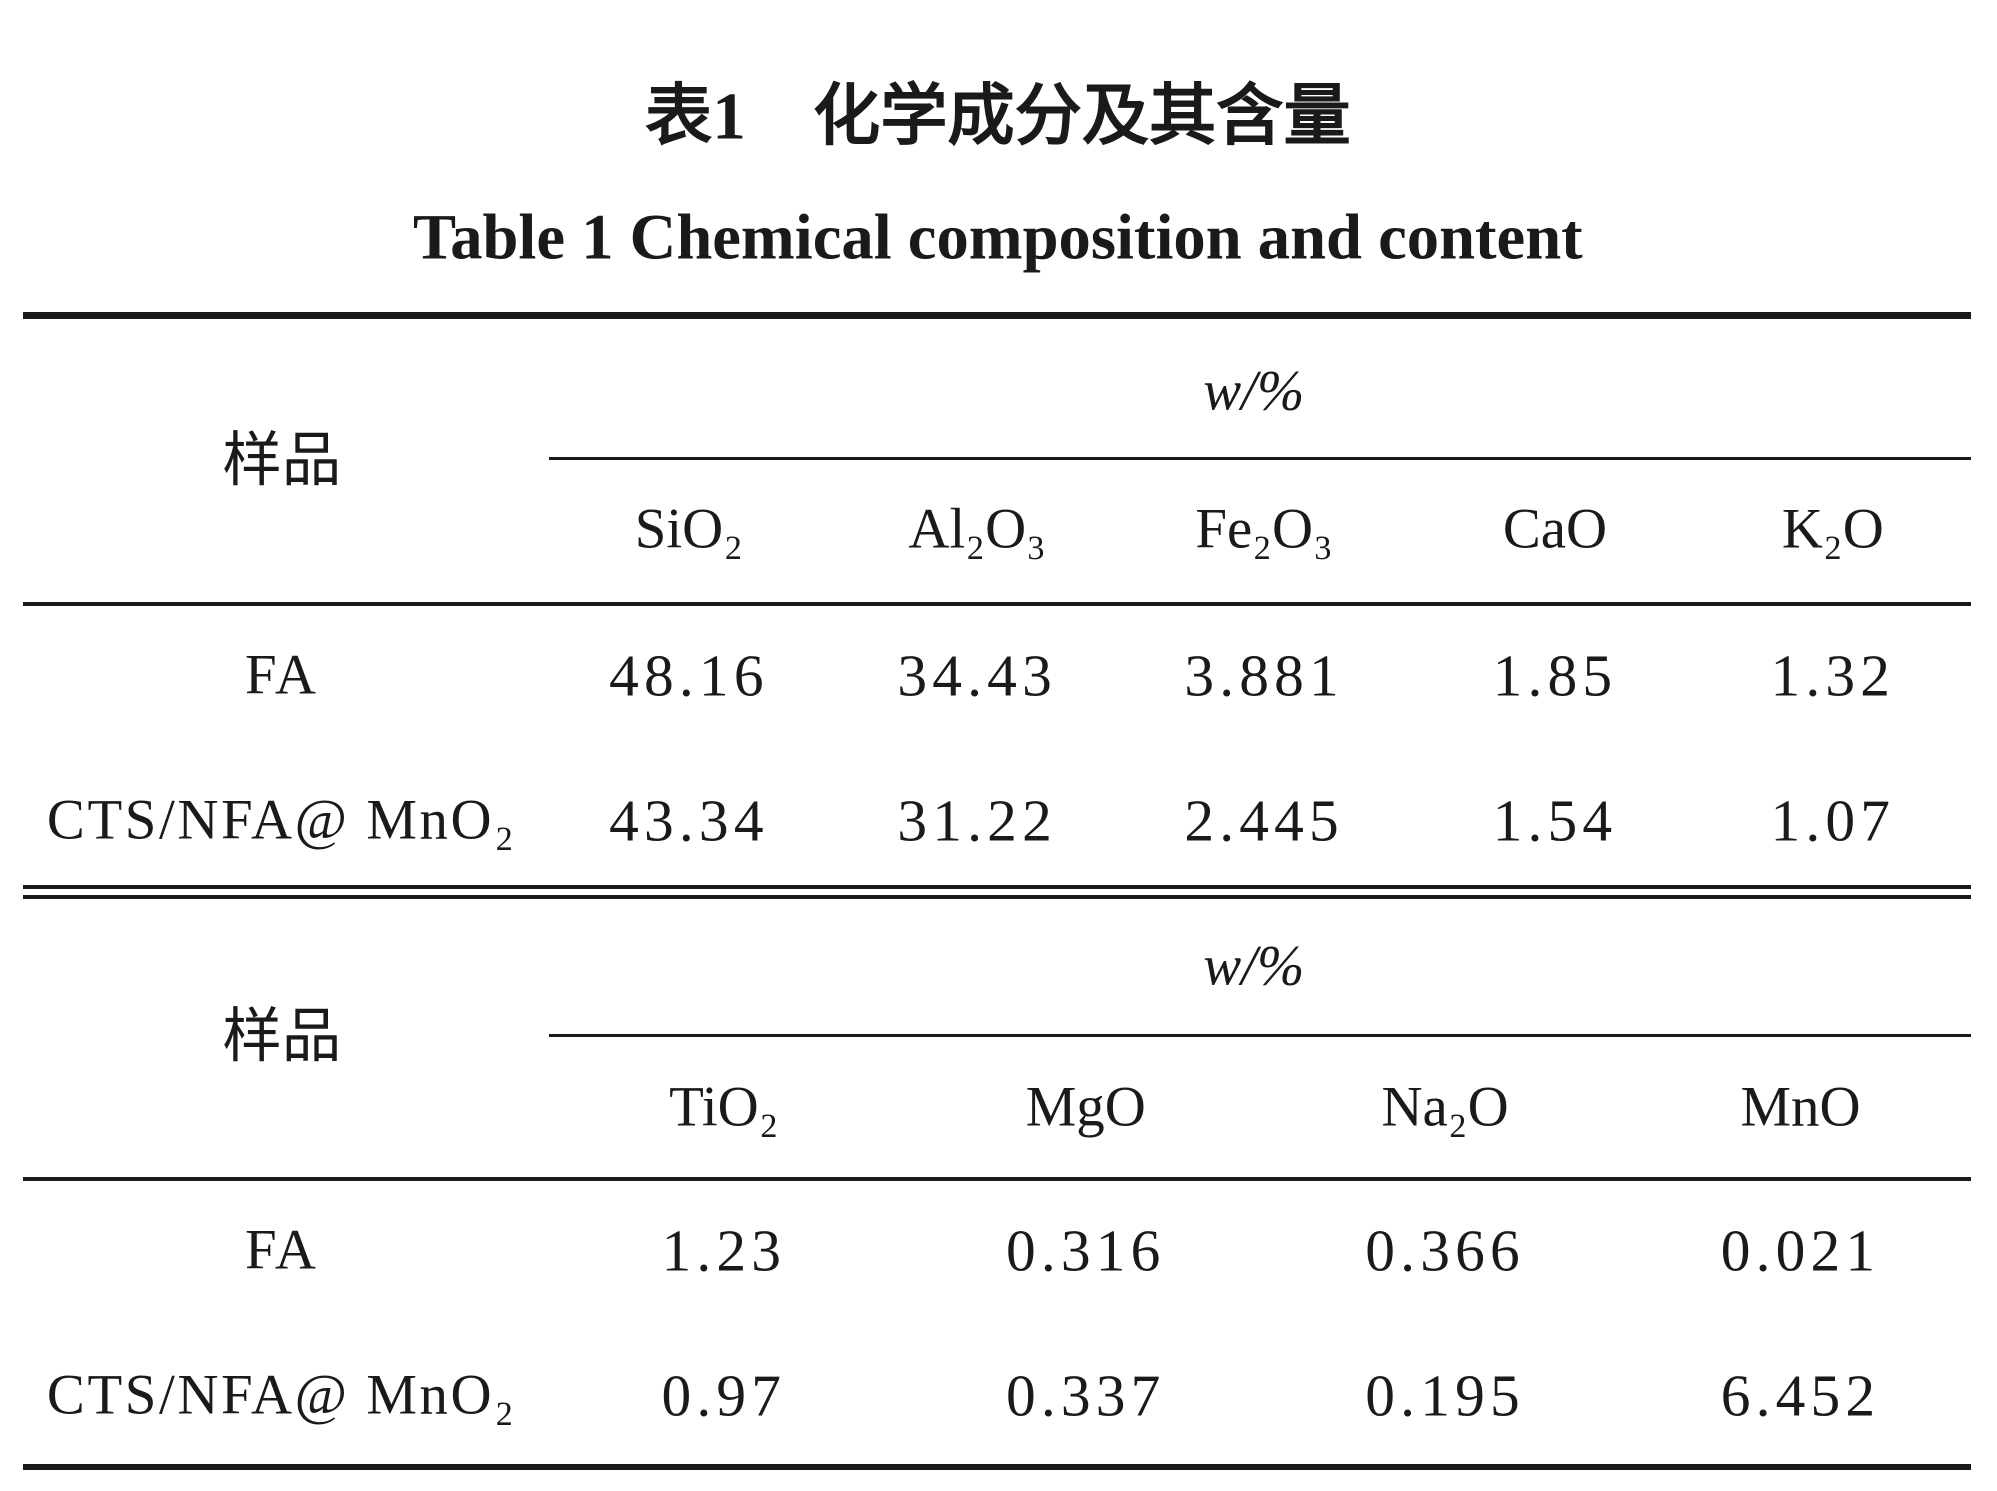  I want to click on column-header: TiO₂, so click(724, 1107).